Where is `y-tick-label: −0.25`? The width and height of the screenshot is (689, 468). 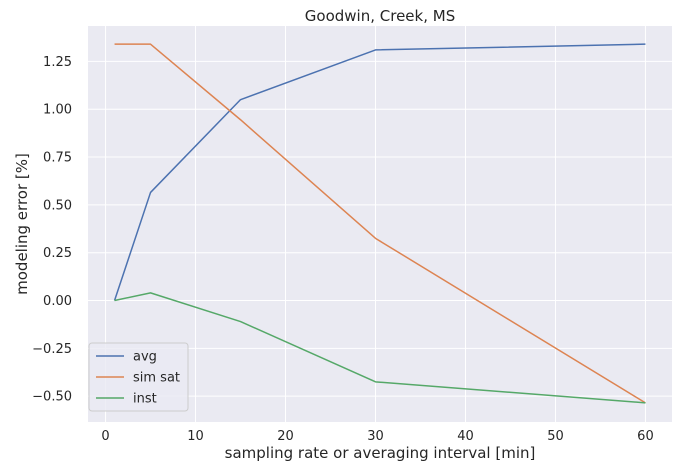
y-tick-label: −0.25 is located at coordinates (52, 349).